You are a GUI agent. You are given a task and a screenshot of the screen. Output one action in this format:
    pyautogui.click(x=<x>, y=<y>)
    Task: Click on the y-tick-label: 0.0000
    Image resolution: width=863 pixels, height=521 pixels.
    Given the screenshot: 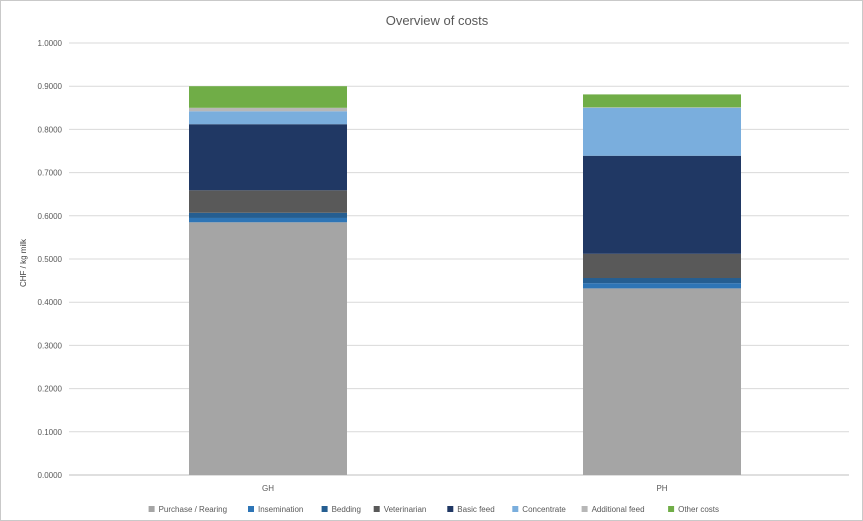 What is the action you would take?
    pyautogui.click(x=50, y=475)
    